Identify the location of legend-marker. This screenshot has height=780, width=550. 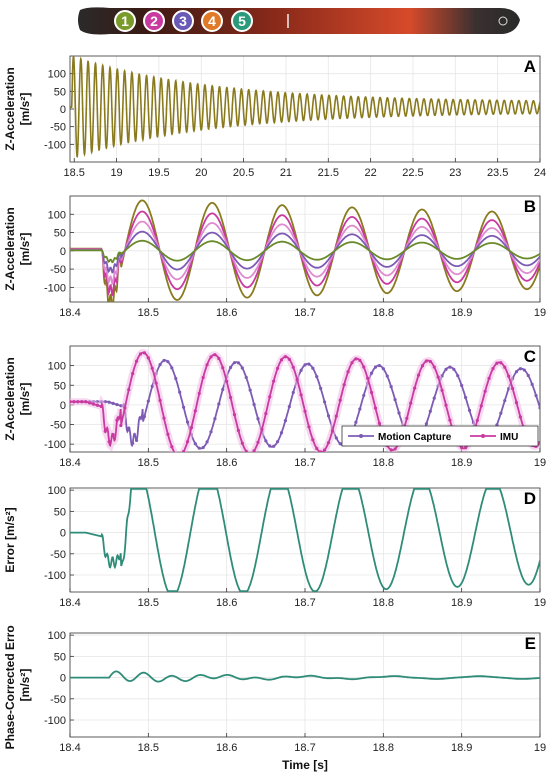
(361, 436).